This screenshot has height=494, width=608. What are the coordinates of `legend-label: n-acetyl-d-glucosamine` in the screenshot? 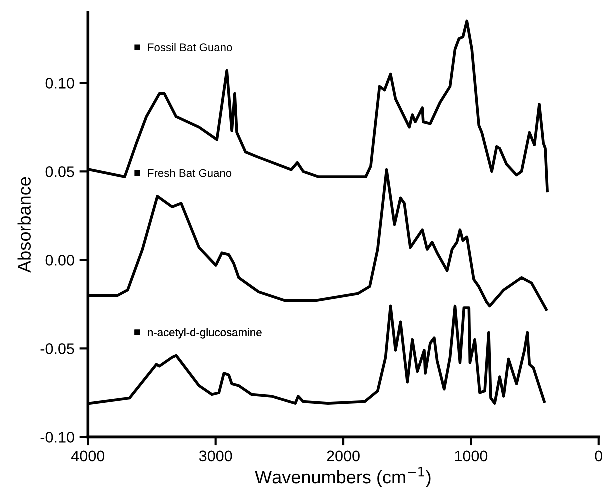 It's located at (205, 333).